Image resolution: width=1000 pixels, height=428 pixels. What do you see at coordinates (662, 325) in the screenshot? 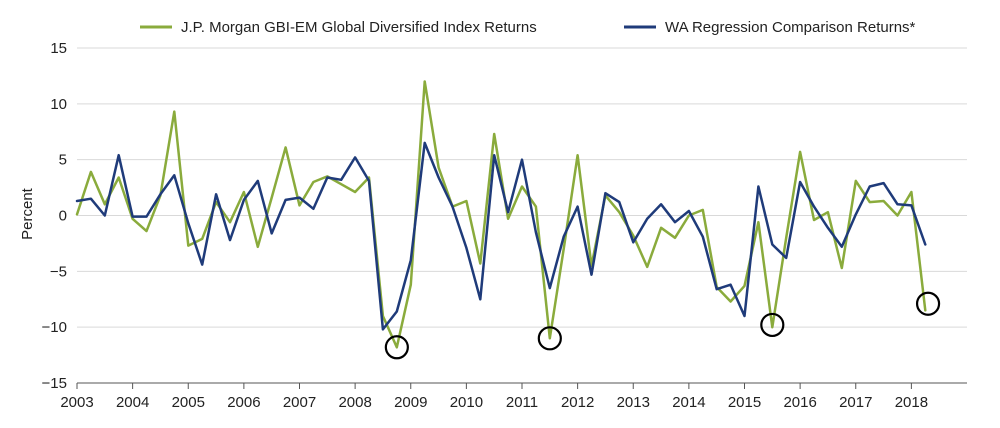
I see `annotation-circles` at bounding box center [662, 325].